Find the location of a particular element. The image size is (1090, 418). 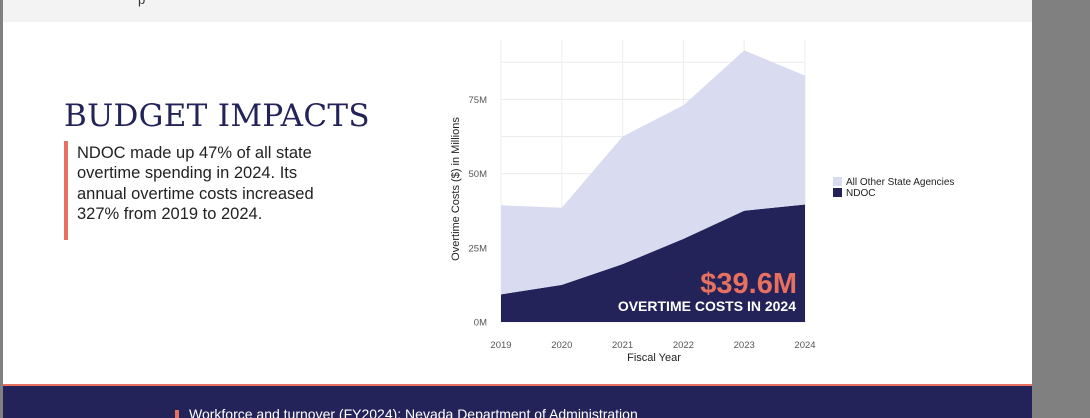

y-tick-label: 50M is located at coordinates (478, 174).